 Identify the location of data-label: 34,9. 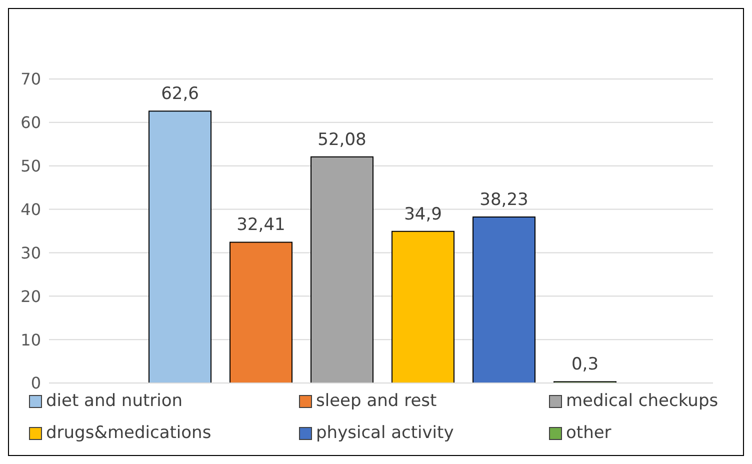
(423, 214).